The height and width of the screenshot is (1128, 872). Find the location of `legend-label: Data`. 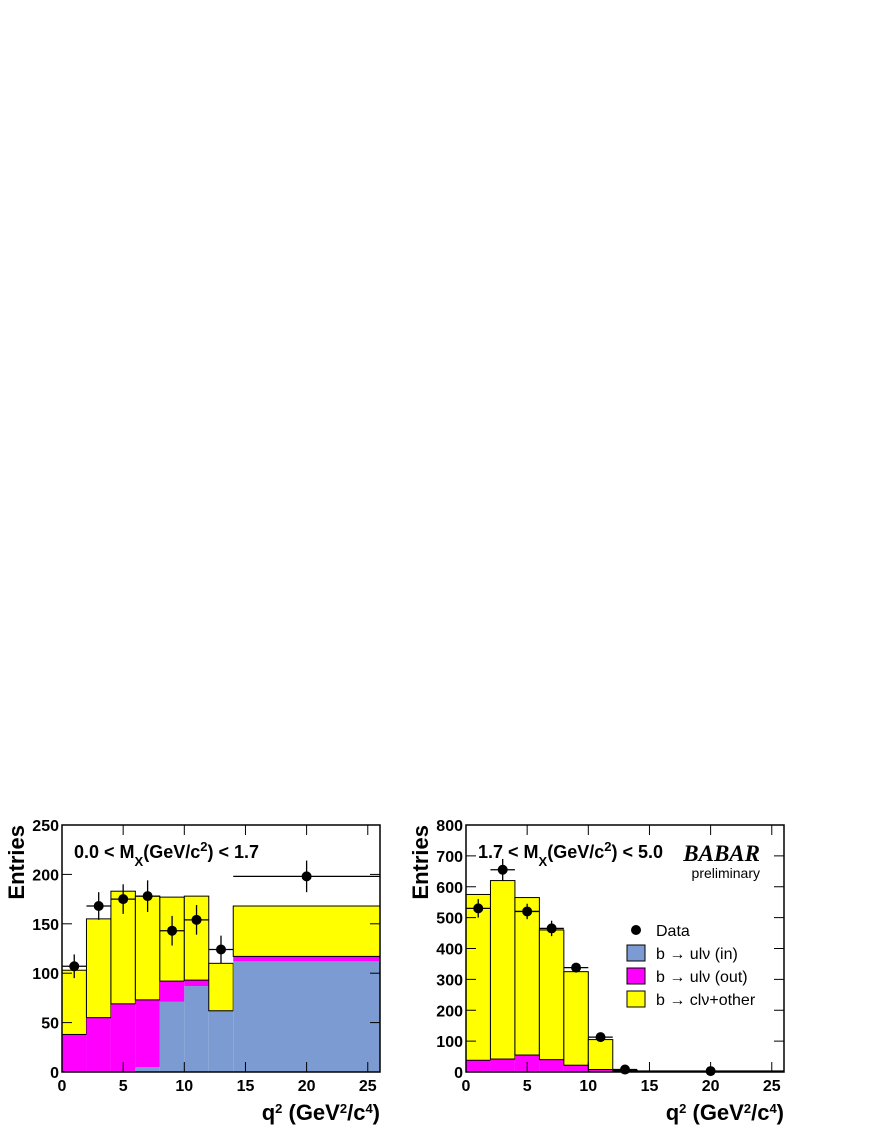

legend-label: Data is located at coordinates (673, 931).